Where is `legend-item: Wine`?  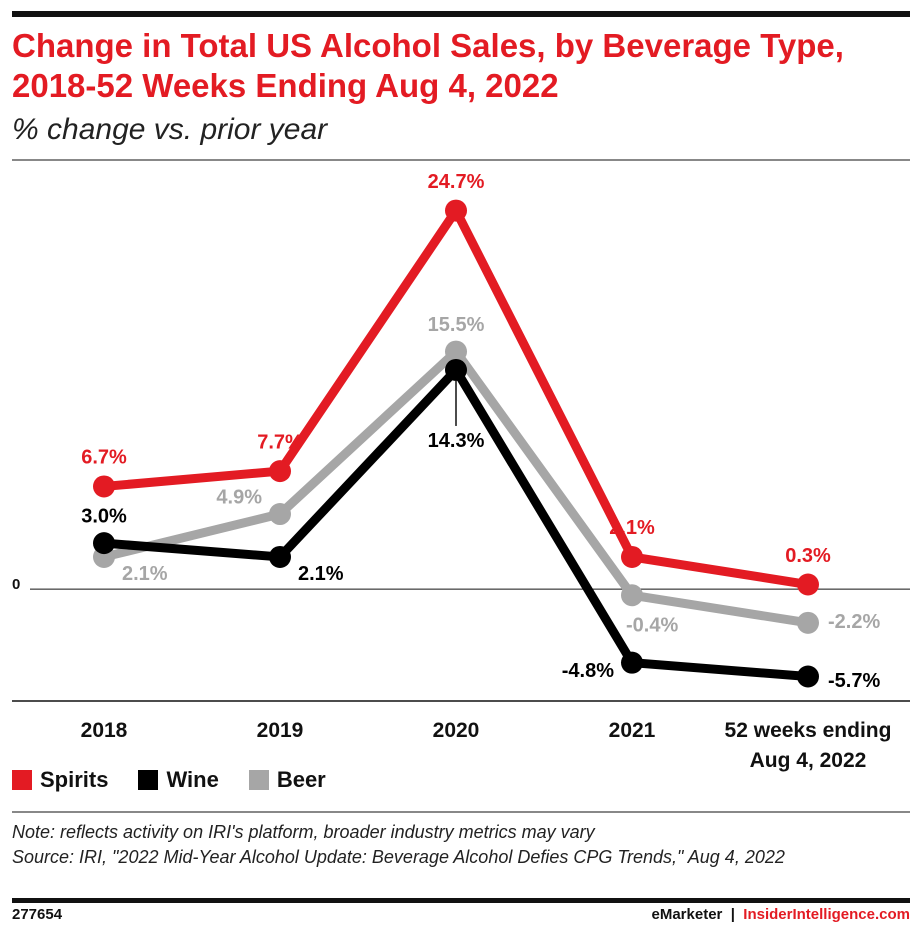 legend-item: Wine is located at coordinates (178, 780).